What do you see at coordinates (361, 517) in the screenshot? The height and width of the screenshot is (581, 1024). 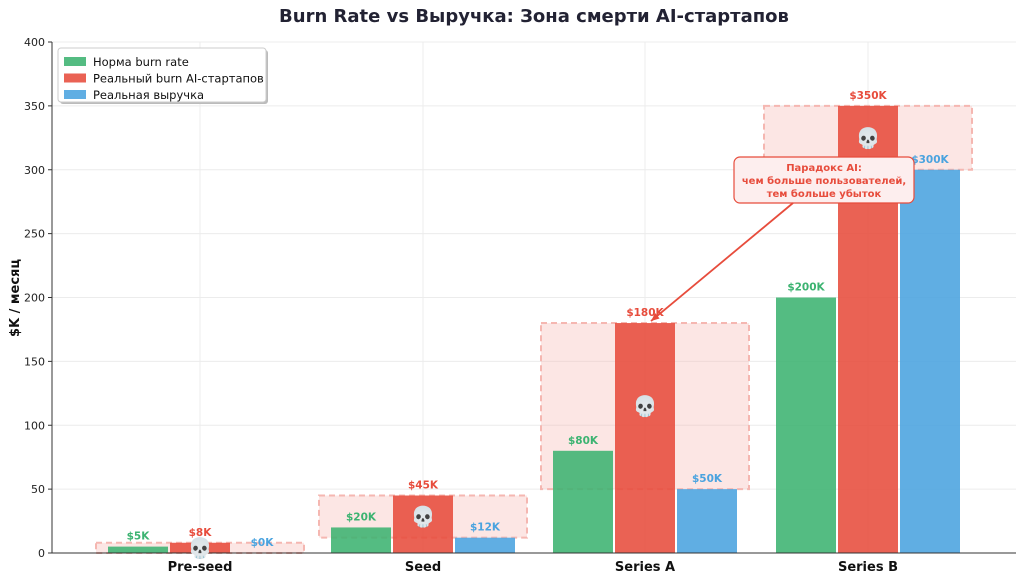 I see `data-label: $20K` at bounding box center [361, 517].